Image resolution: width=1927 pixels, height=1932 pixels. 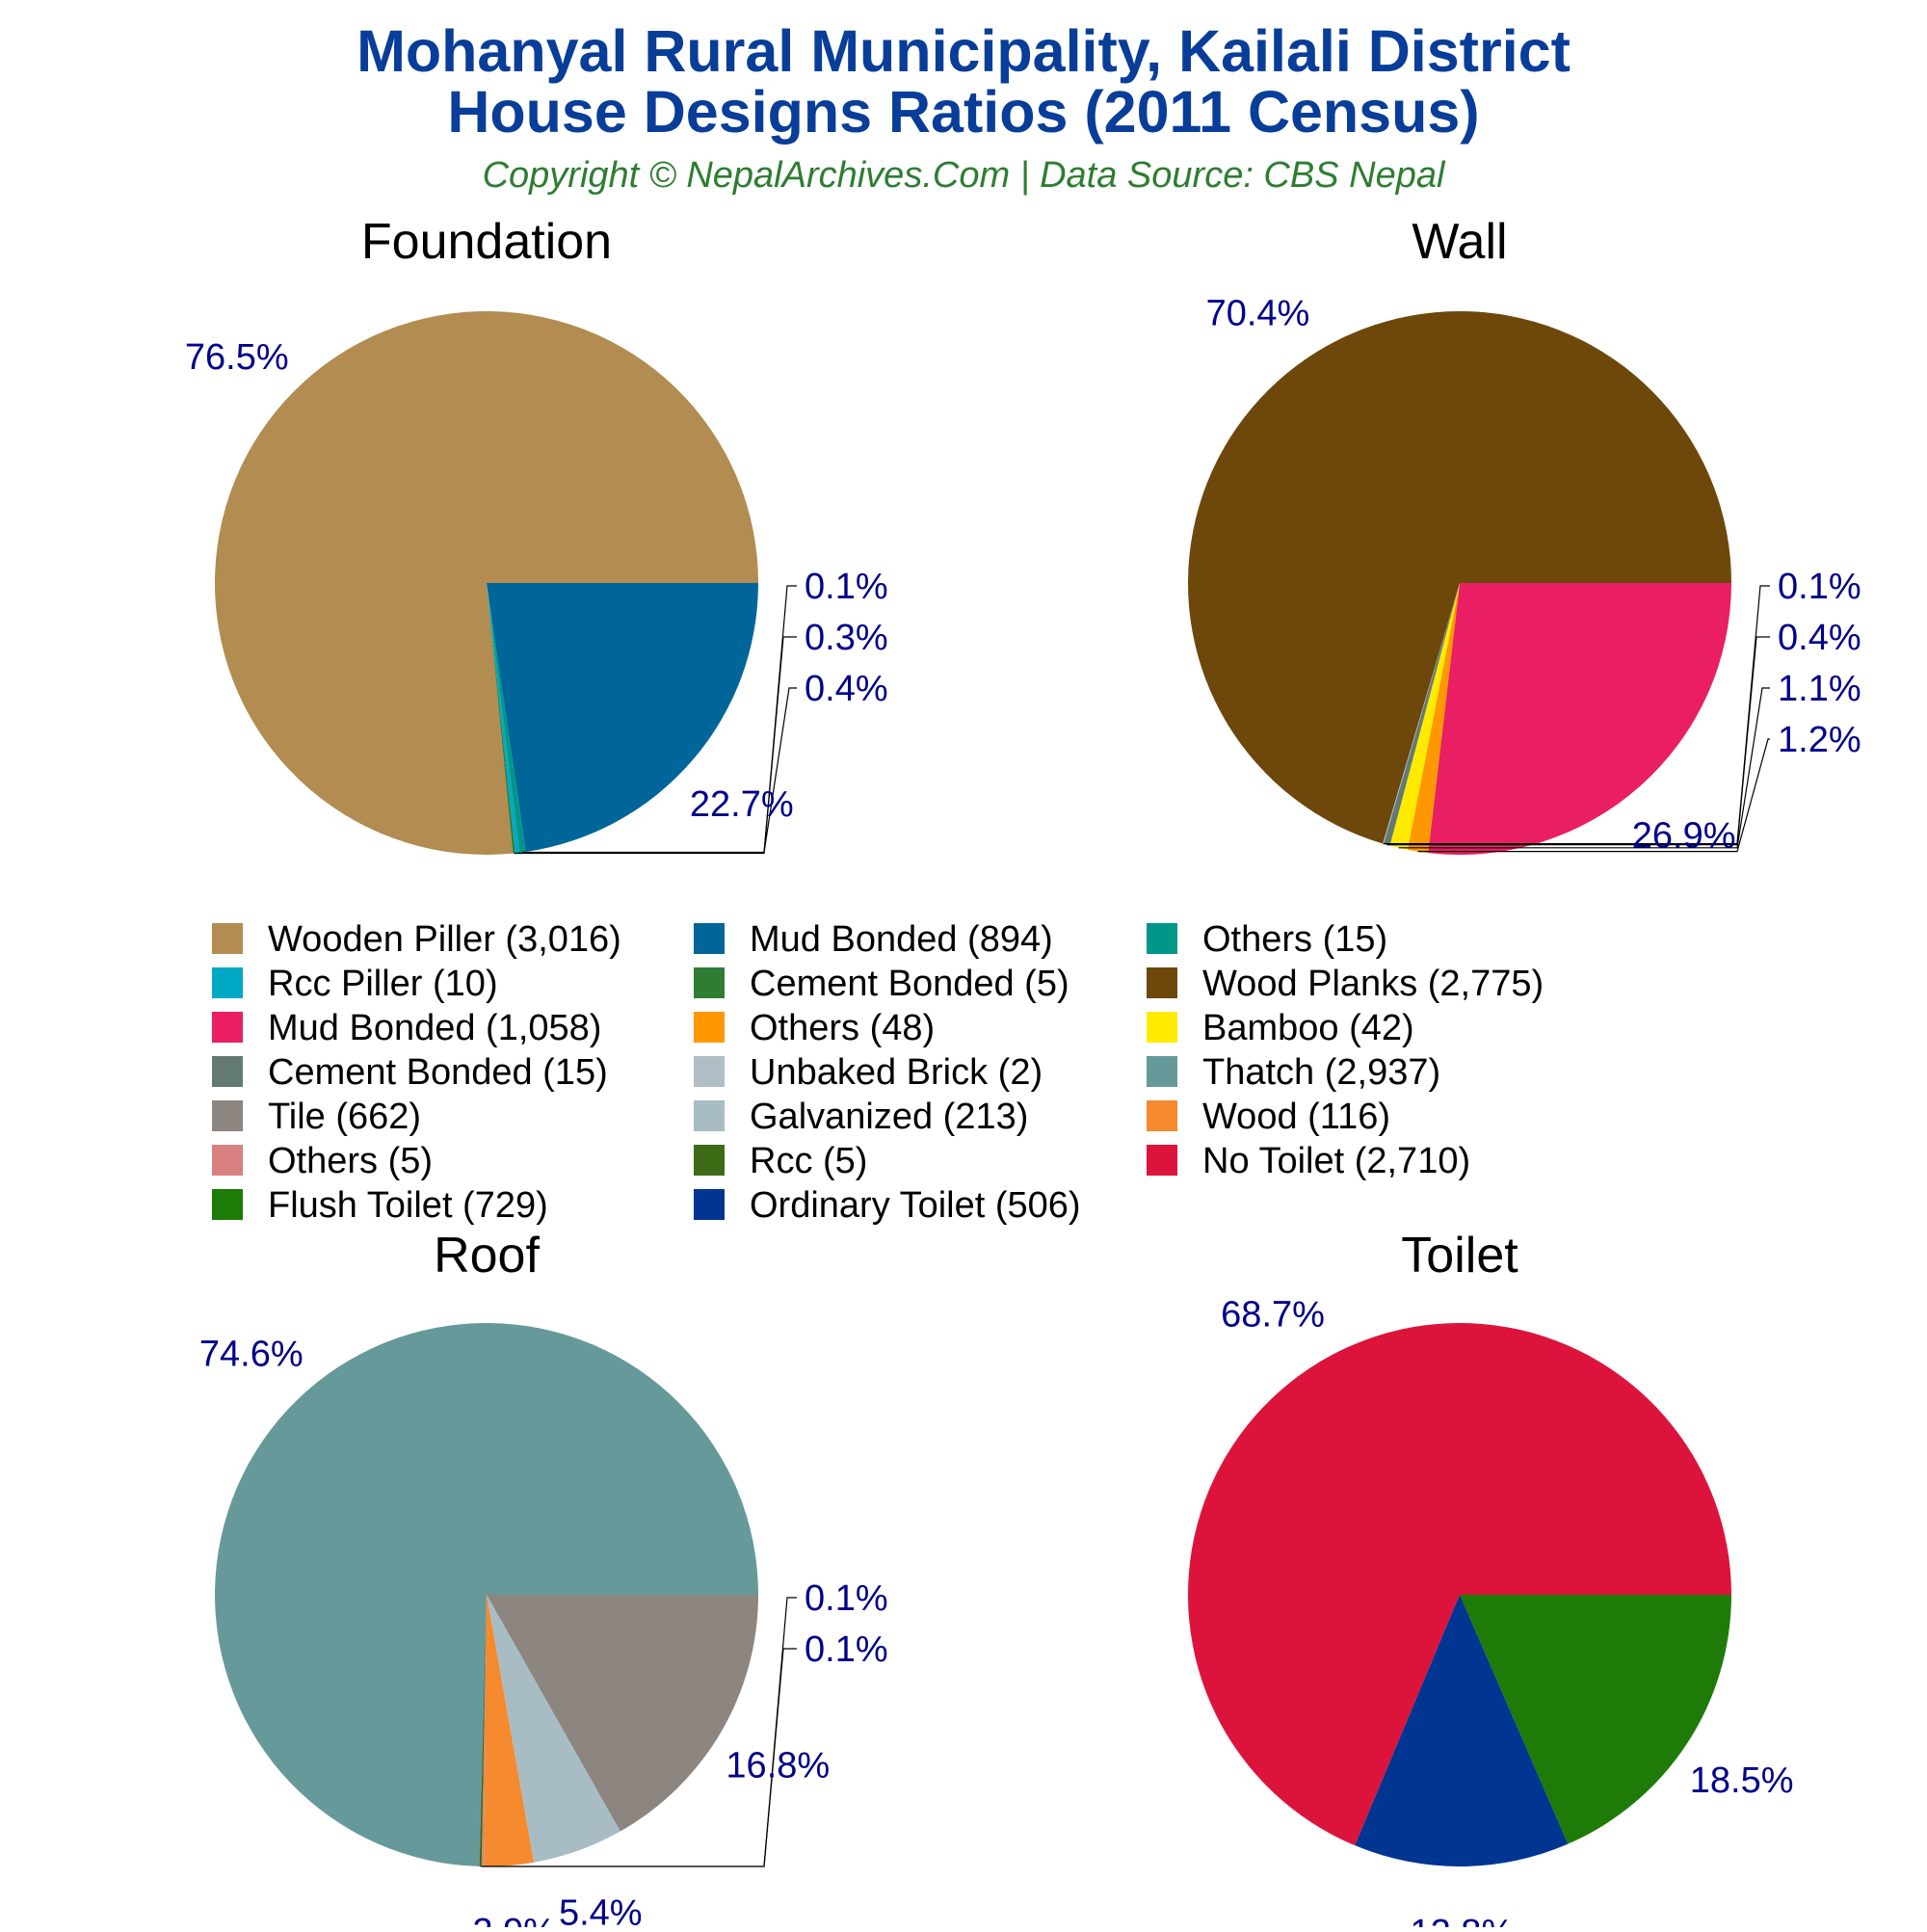 I want to click on legend-item: Tile (662), so click(x=317, y=1117).